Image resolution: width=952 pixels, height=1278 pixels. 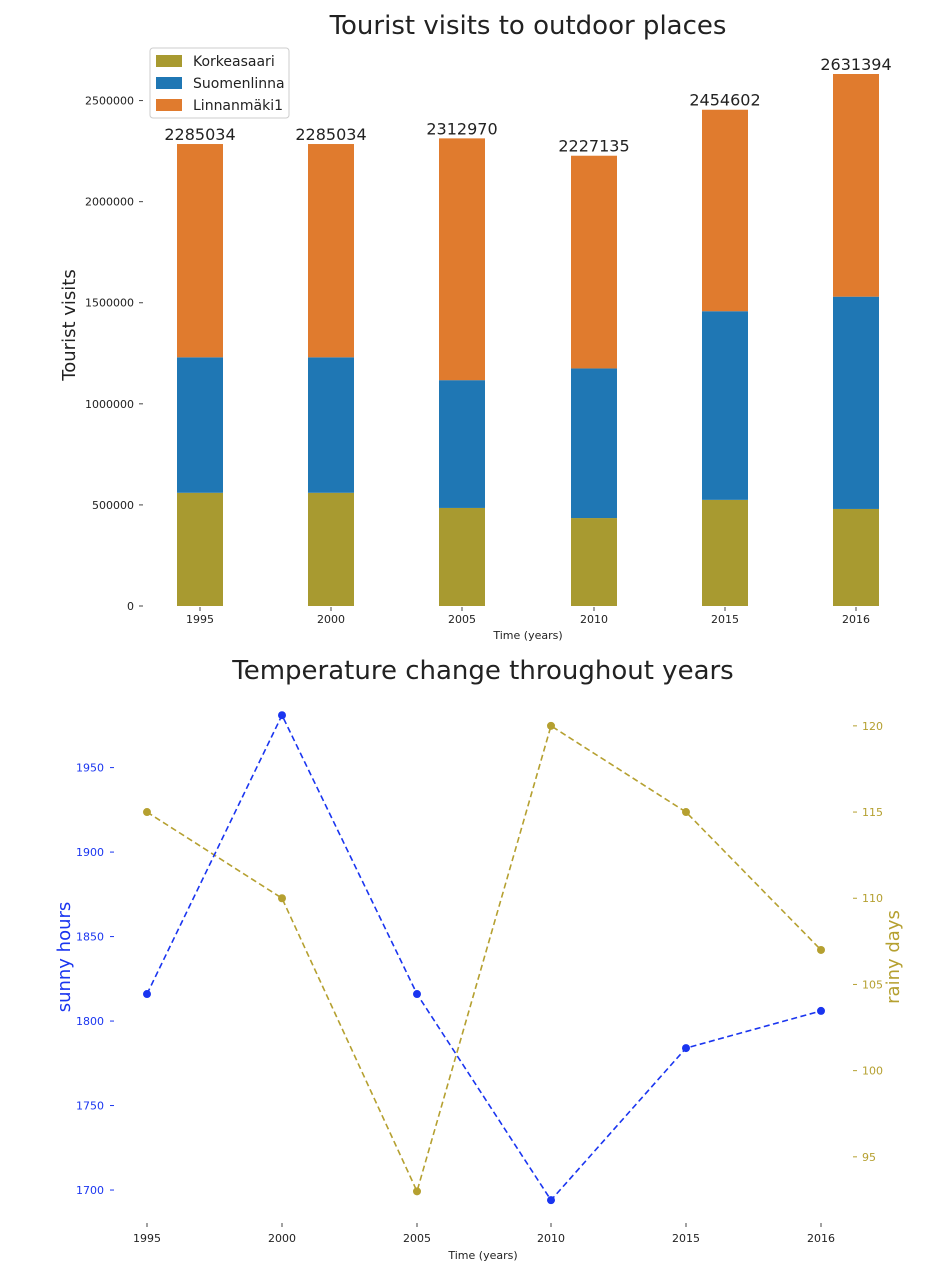 What do you see at coordinates (90, 937) in the screenshot?
I see `left-tick-label: 1850` at bounding box center [90, 937].